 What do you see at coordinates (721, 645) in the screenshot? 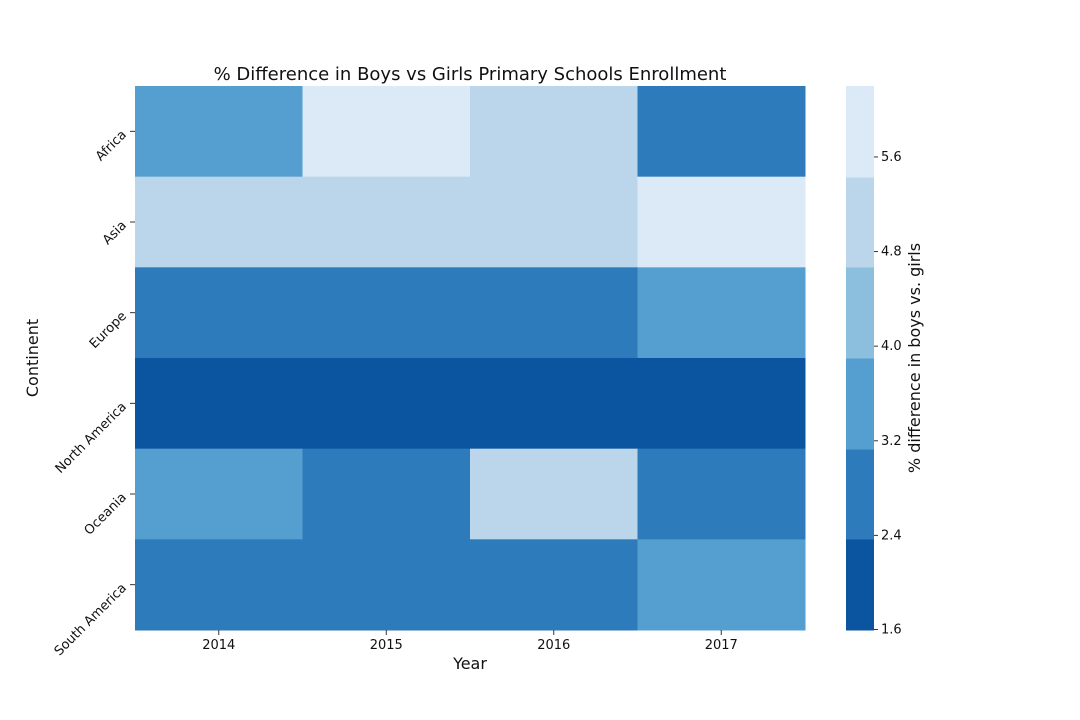
I see `x-tick-label: 2017` at bounding box center [721, 645].